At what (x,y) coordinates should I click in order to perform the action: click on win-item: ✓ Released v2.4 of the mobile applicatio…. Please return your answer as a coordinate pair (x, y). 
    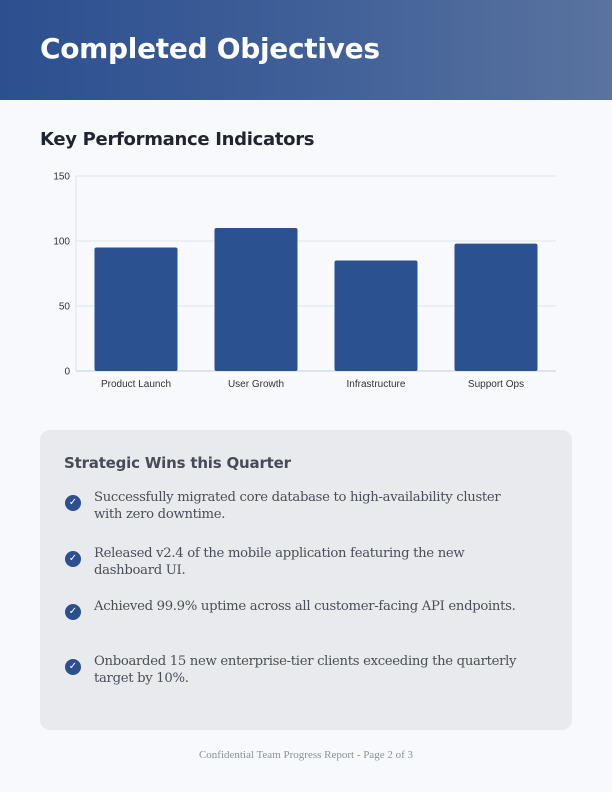
    Looking at the image, I should click on (295, 562).